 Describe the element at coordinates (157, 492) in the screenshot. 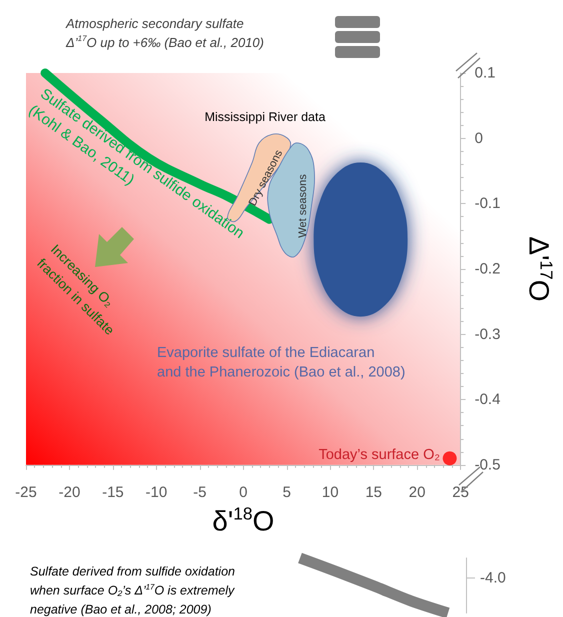

I see `x-tick-label: -10` at that location.